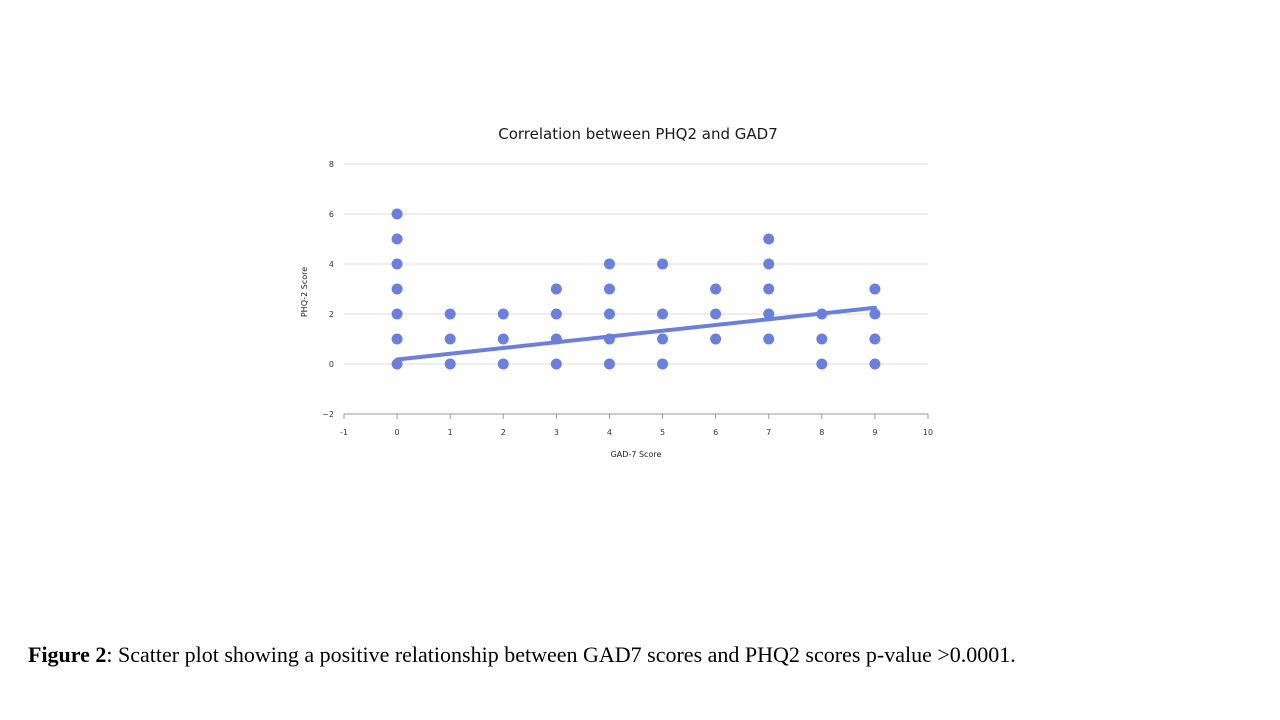 The width and height of the screenshot is (1280, 720). I want to click on x-tick-label: -1, so click(344, 432).